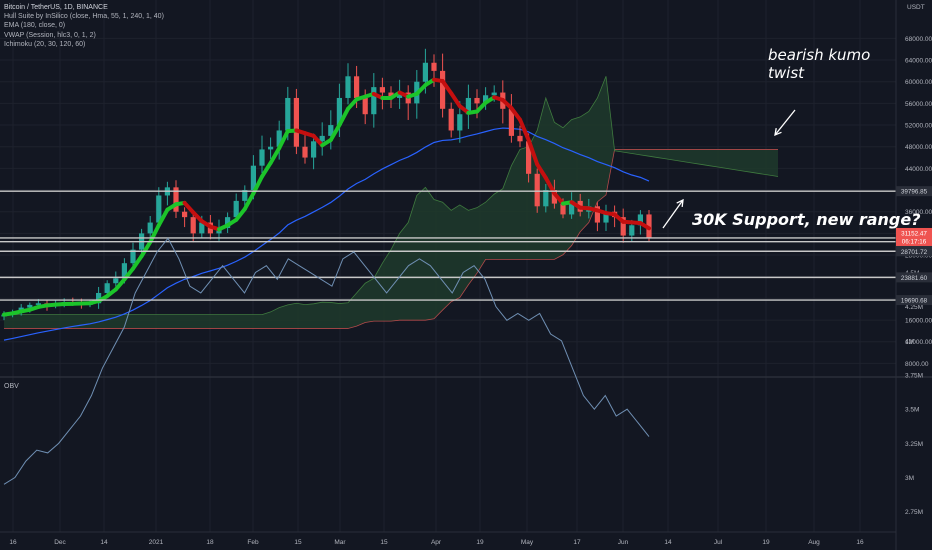 This screenshot has height=550, width=932. I want to click on time-tick-label: 17, so click(577, 542).